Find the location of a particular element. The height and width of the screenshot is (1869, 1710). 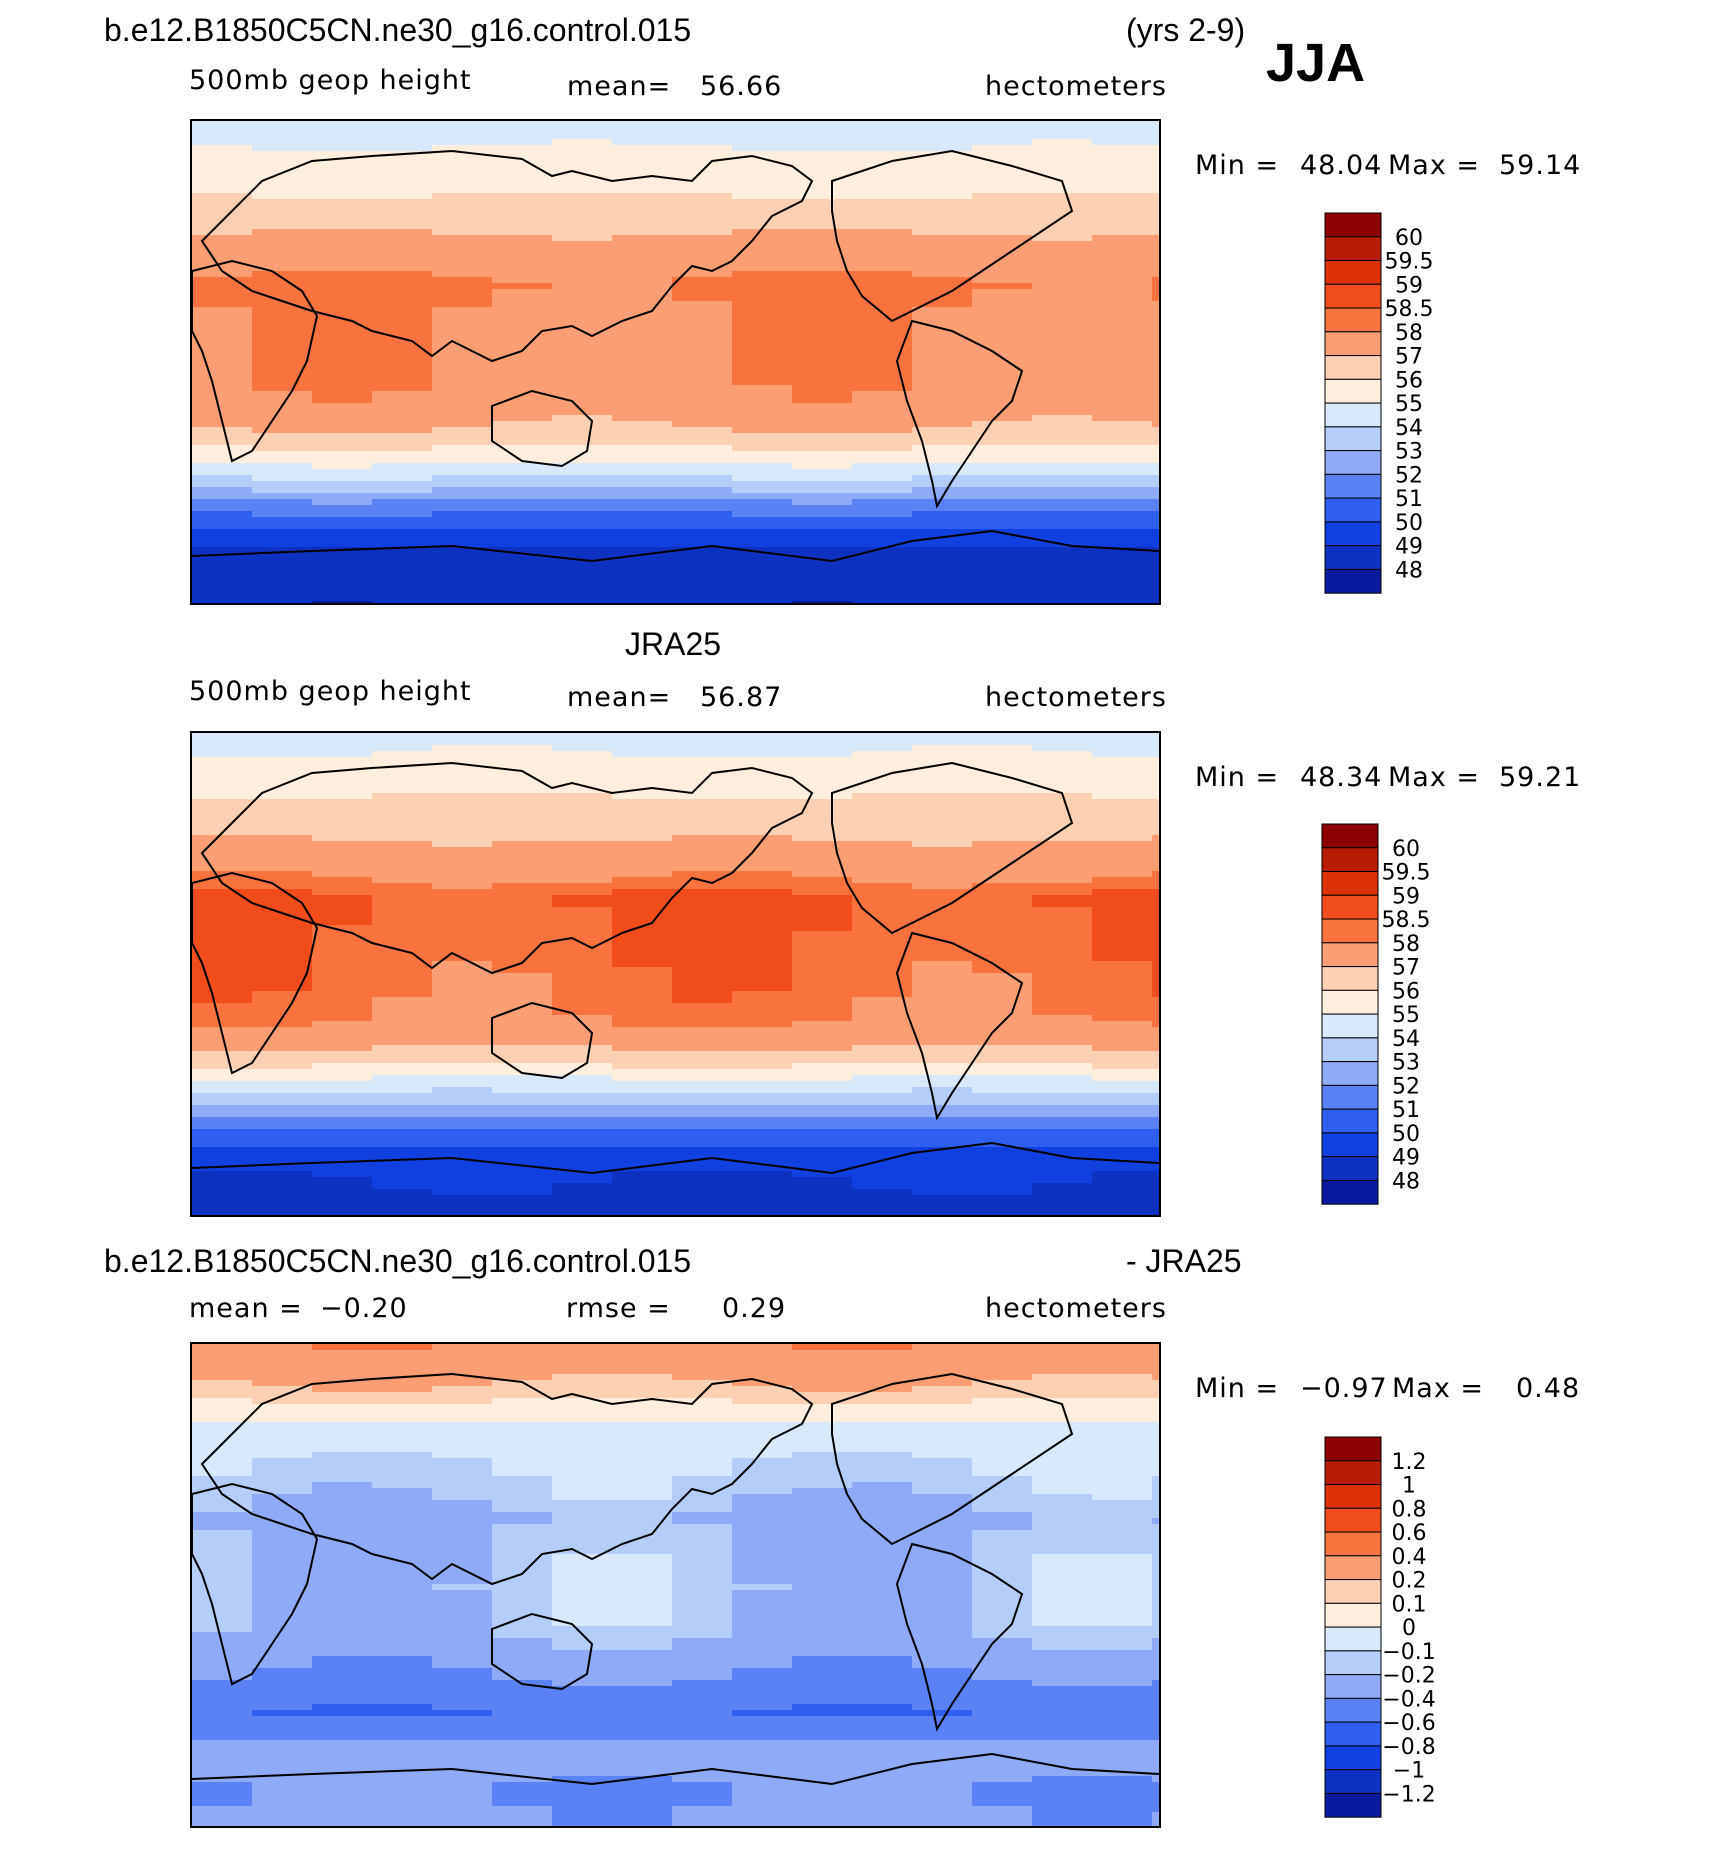

colorbar-label: 58.5 is located at coordinates (1406, 920).